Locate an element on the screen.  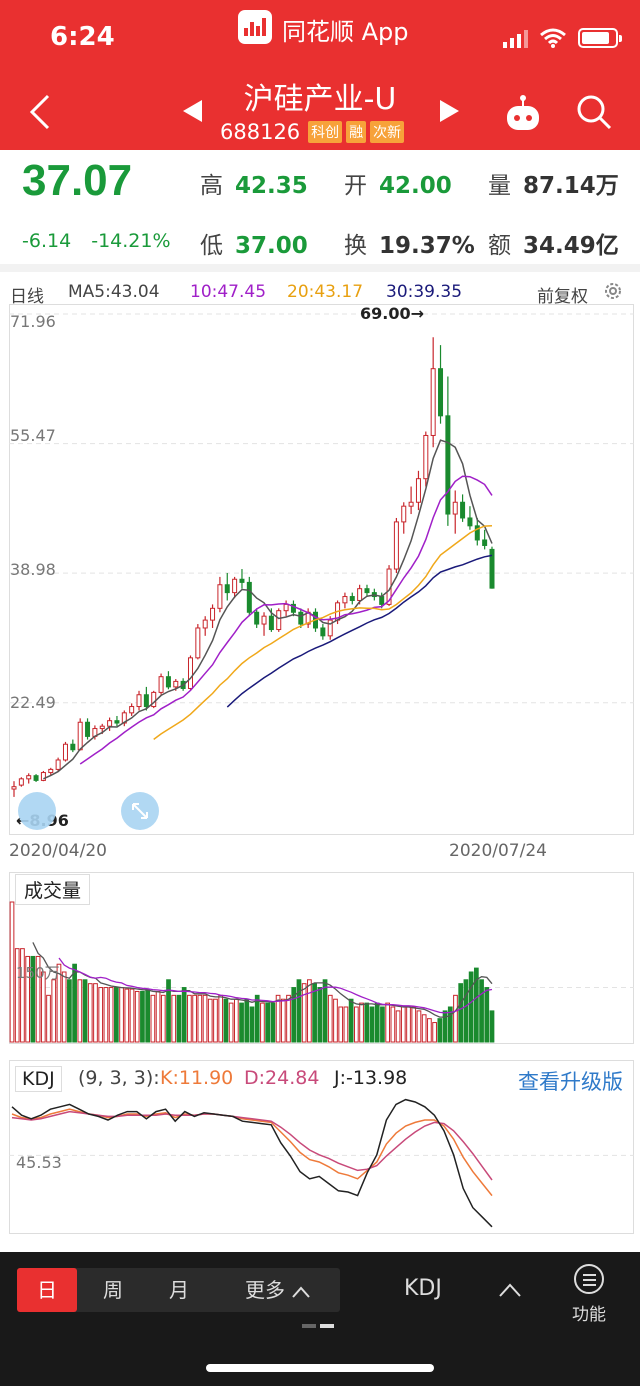
volume-ma10-line is located at coordinates (275, 985).